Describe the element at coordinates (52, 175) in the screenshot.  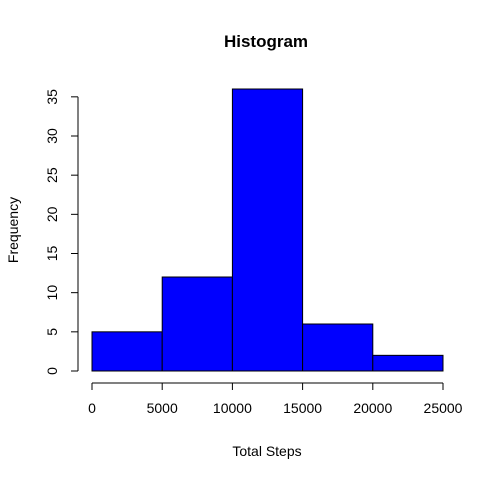
I see `y-tick-label: 25` at that location.